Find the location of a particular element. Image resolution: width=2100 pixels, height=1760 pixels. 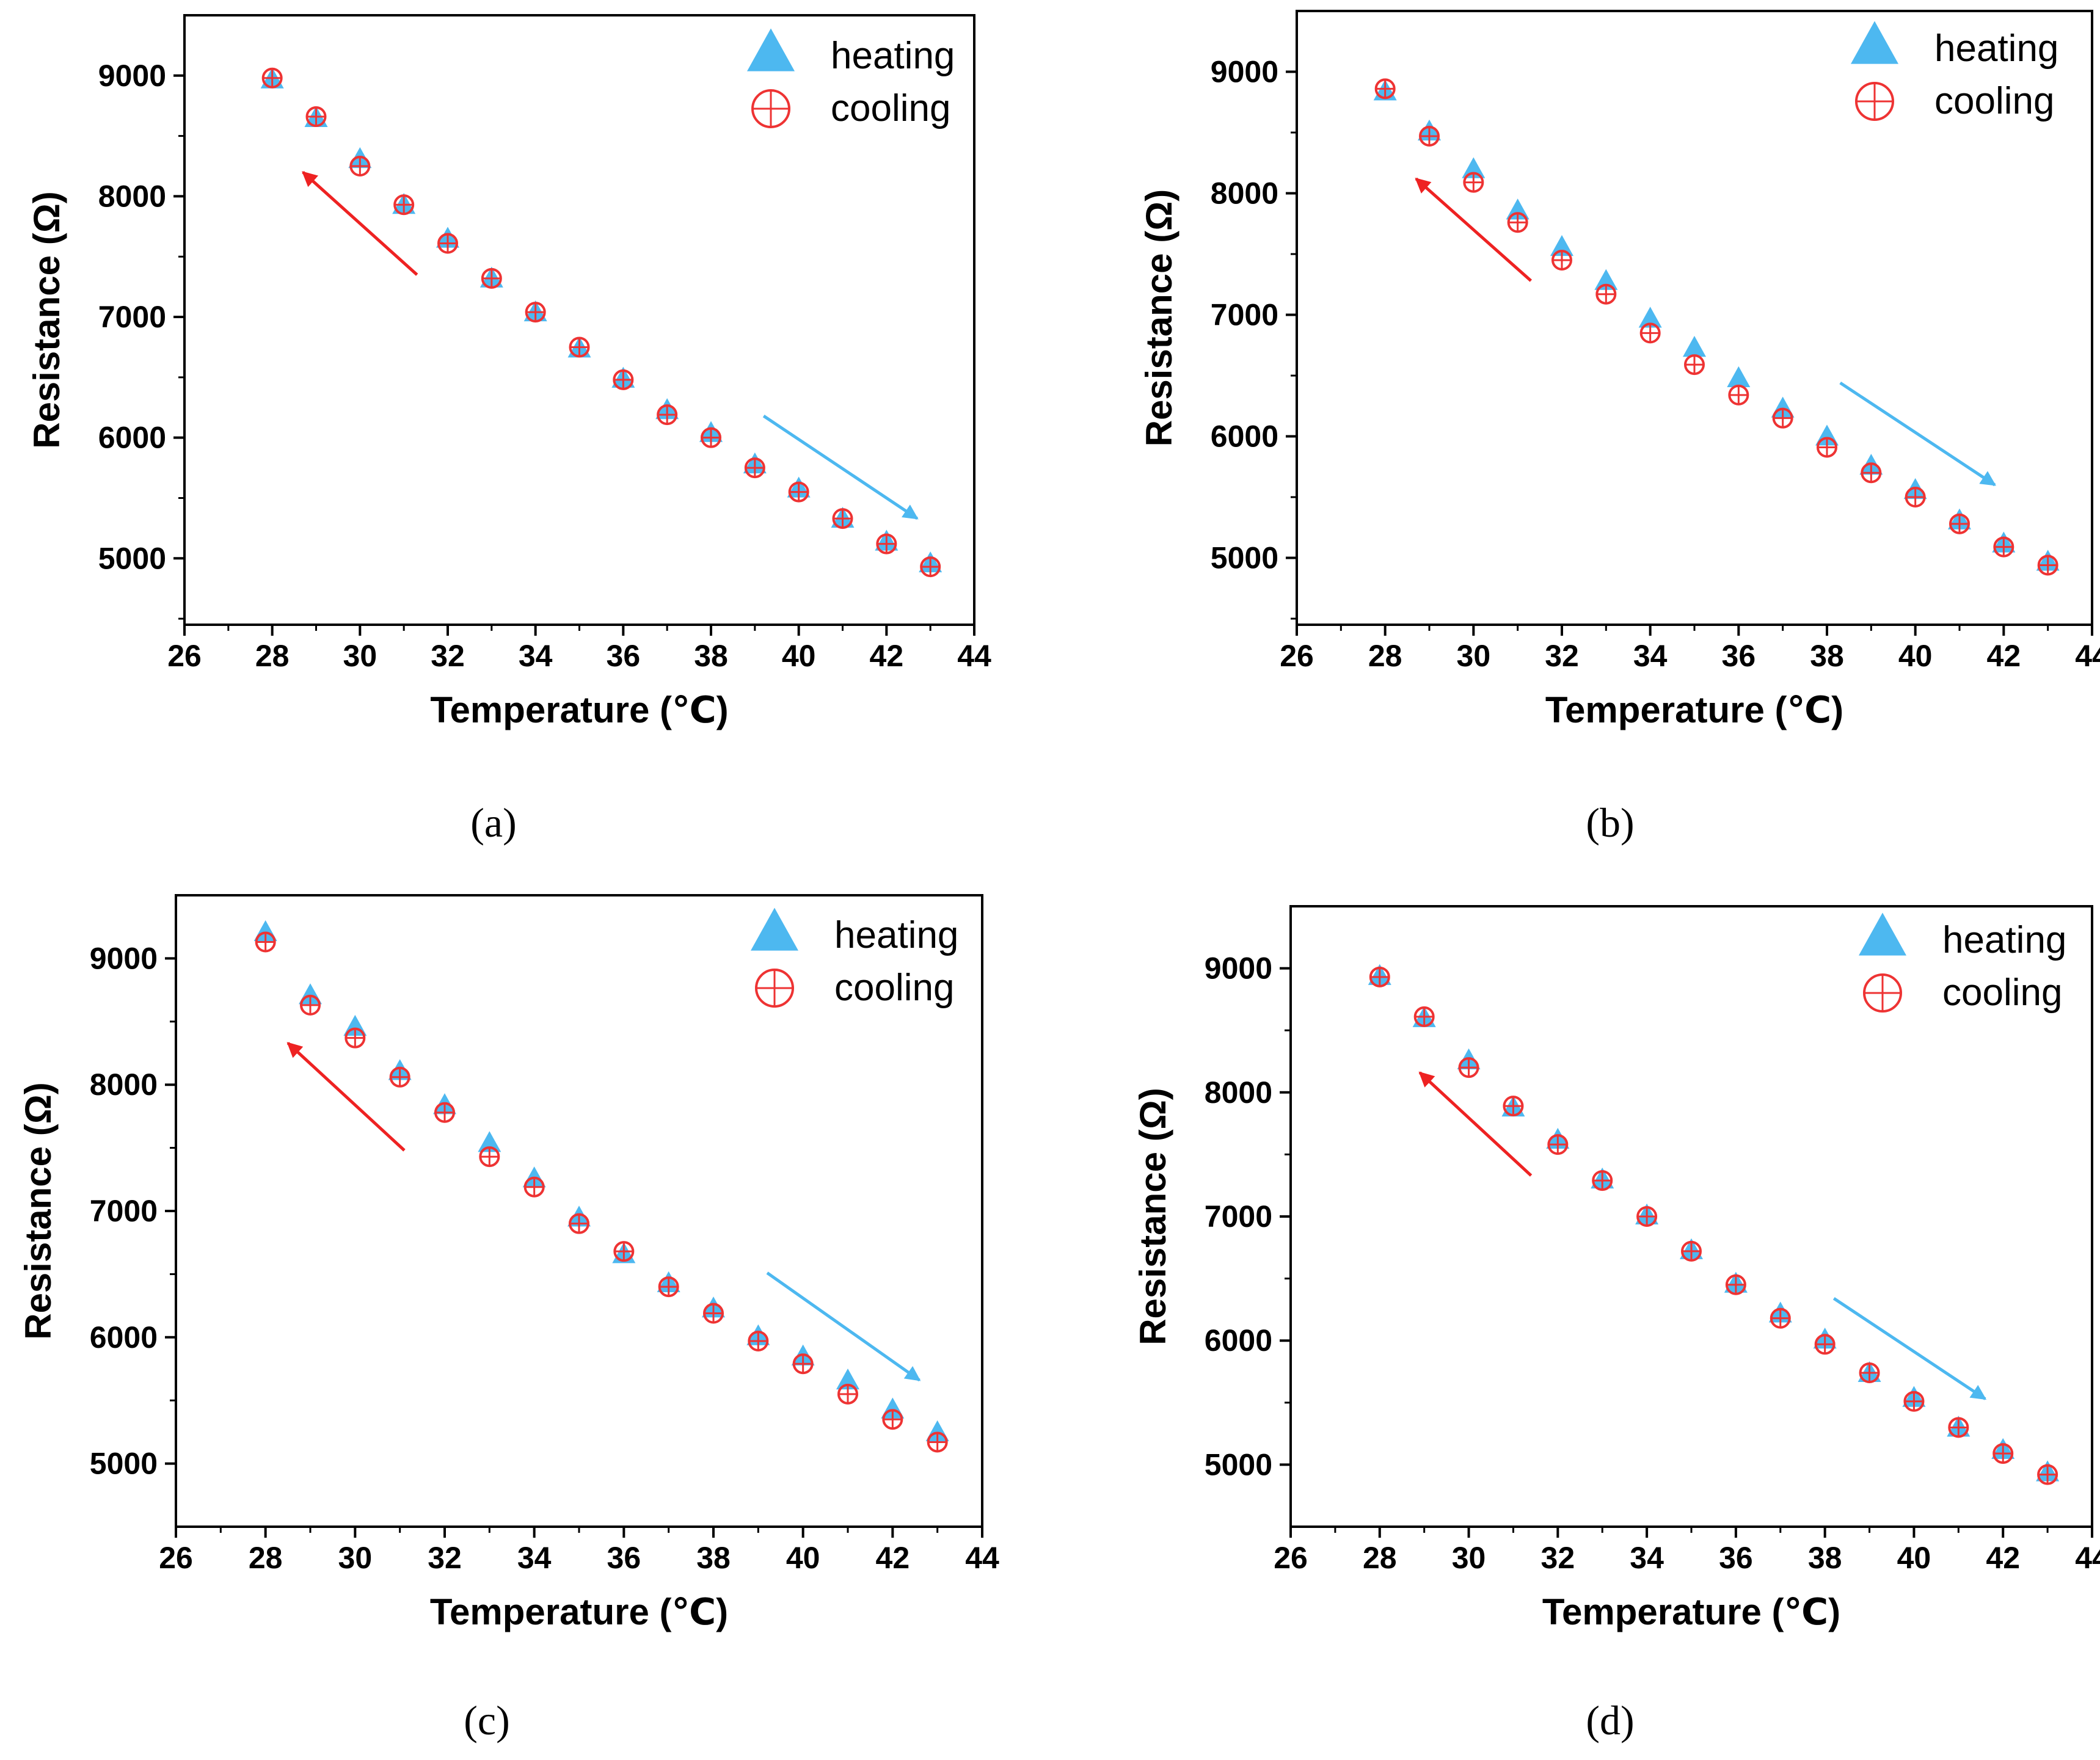

x-tick-label: 36 is located at coordinates (624, 656).